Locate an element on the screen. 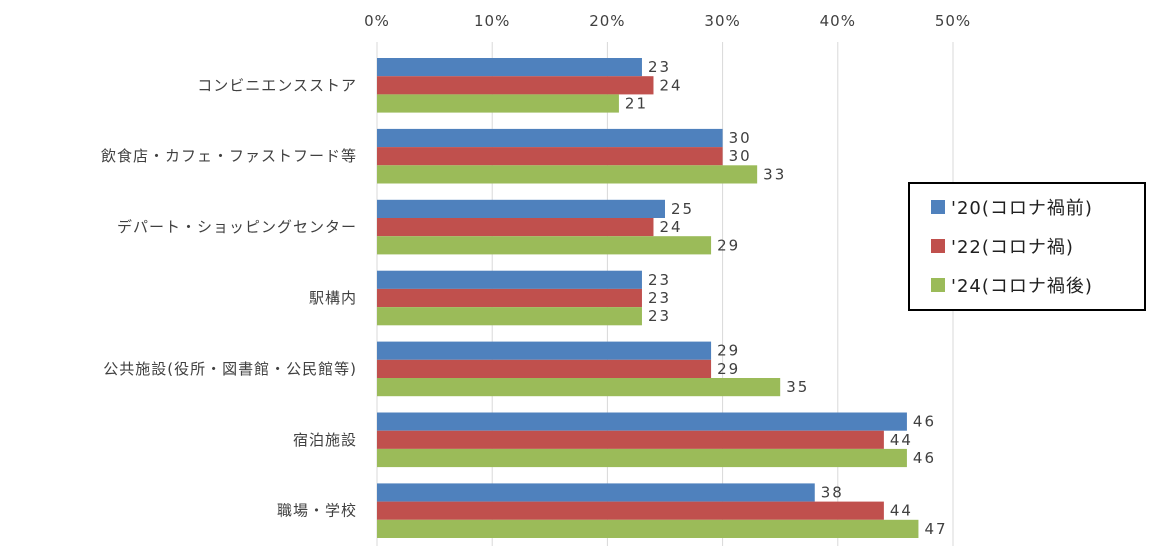 Image resolution: width=1150 pixels, height=546 pixels. category-label: 職場・学校 is located at coordinates (317, 511).